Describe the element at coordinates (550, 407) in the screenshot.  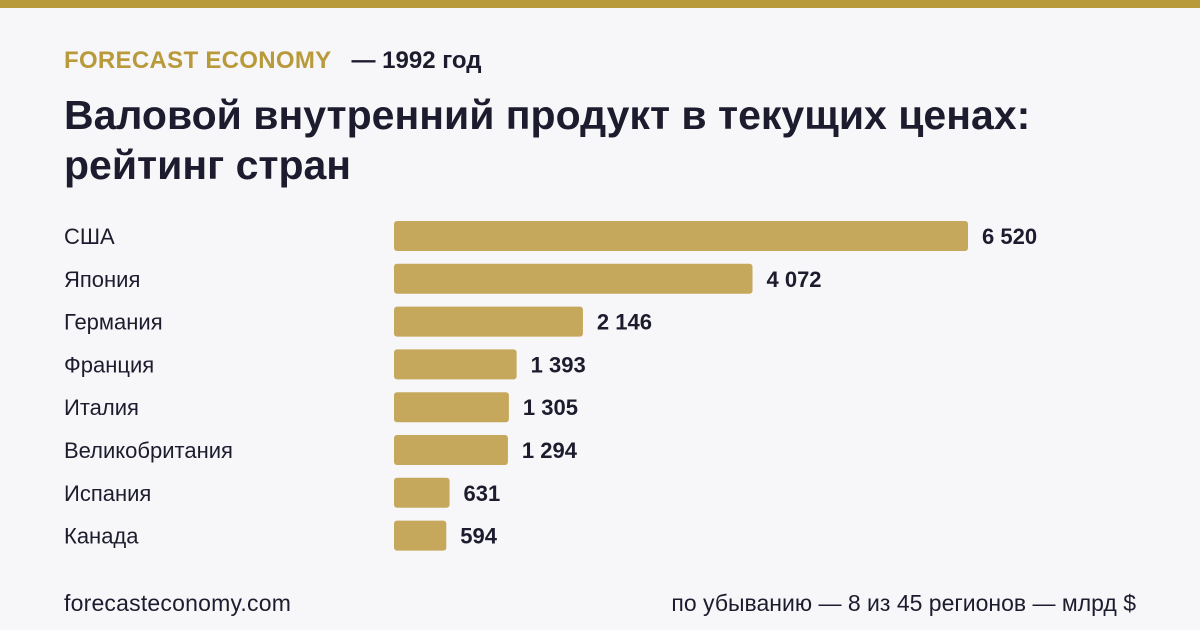
I see `value-label: 1 305` at that location.